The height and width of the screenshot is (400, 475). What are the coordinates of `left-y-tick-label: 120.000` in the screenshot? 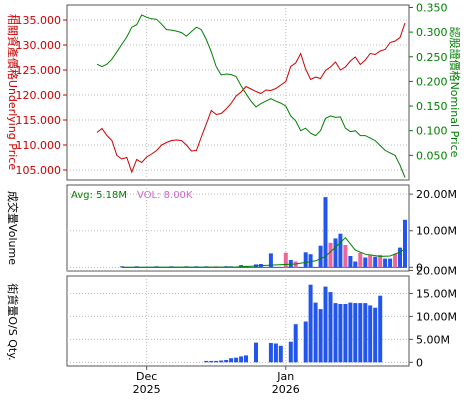 It's located at (39, 95).